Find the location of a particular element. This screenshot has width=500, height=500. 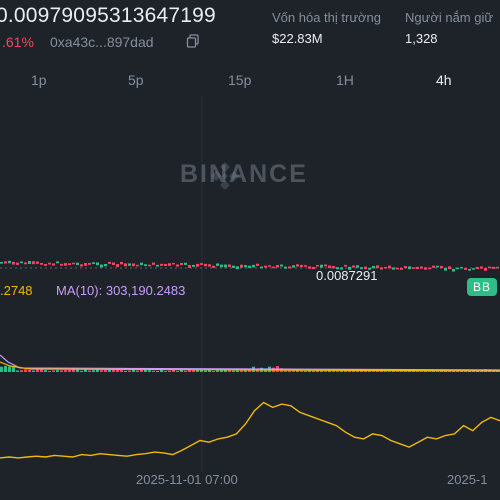

bb-badge: BB is located at coordinates (482, 287).